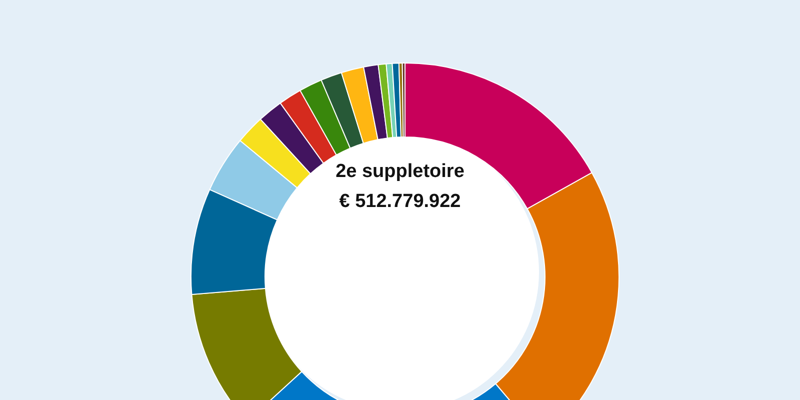 The image size is (800, 400). I want to click on text: 2e suppletoire, so click(400, 171).